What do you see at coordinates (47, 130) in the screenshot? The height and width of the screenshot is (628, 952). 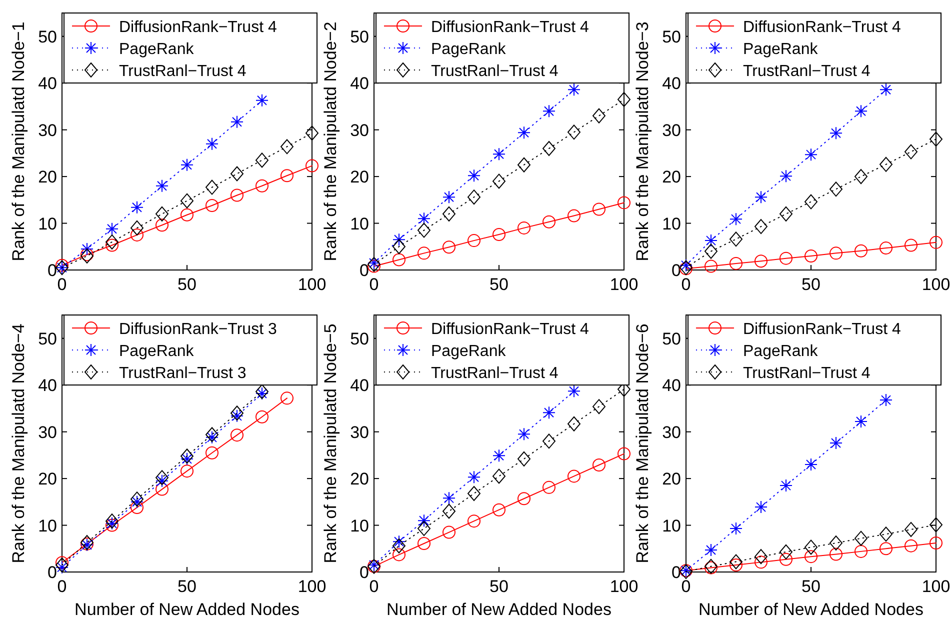 I see `y-tick-label: 30` at bounding box center [47, 130].